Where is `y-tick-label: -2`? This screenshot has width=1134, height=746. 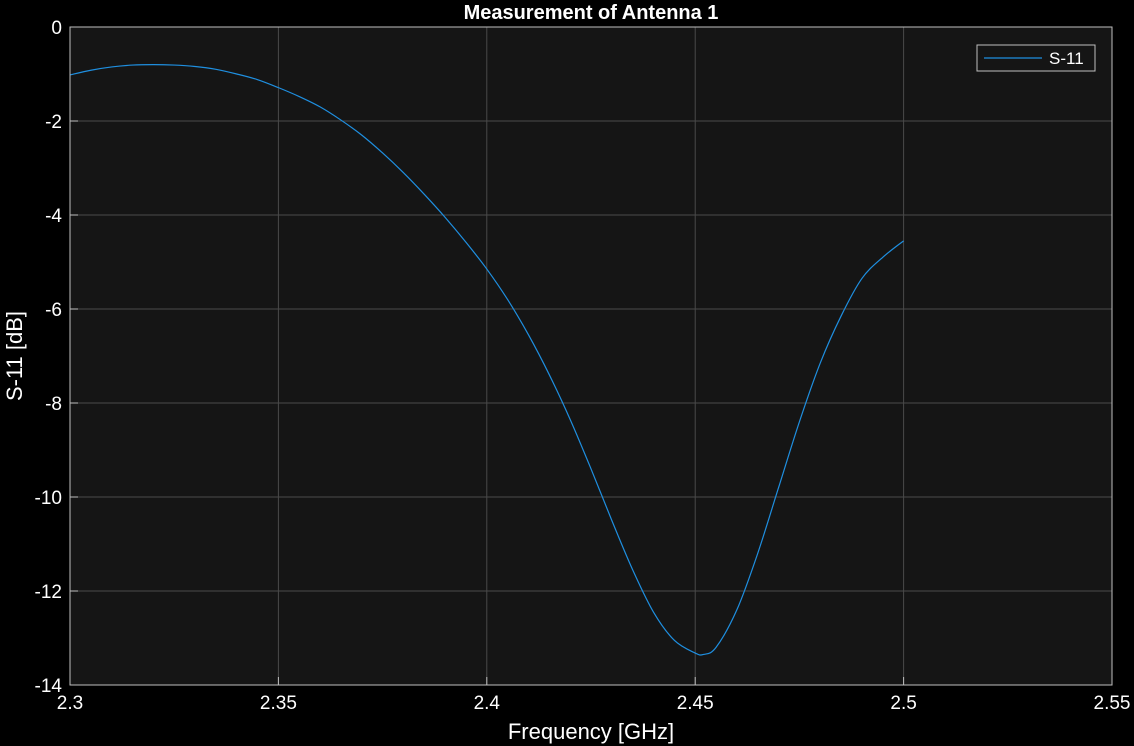
y-tick-label: -2 is located at coordinates (53, 122).